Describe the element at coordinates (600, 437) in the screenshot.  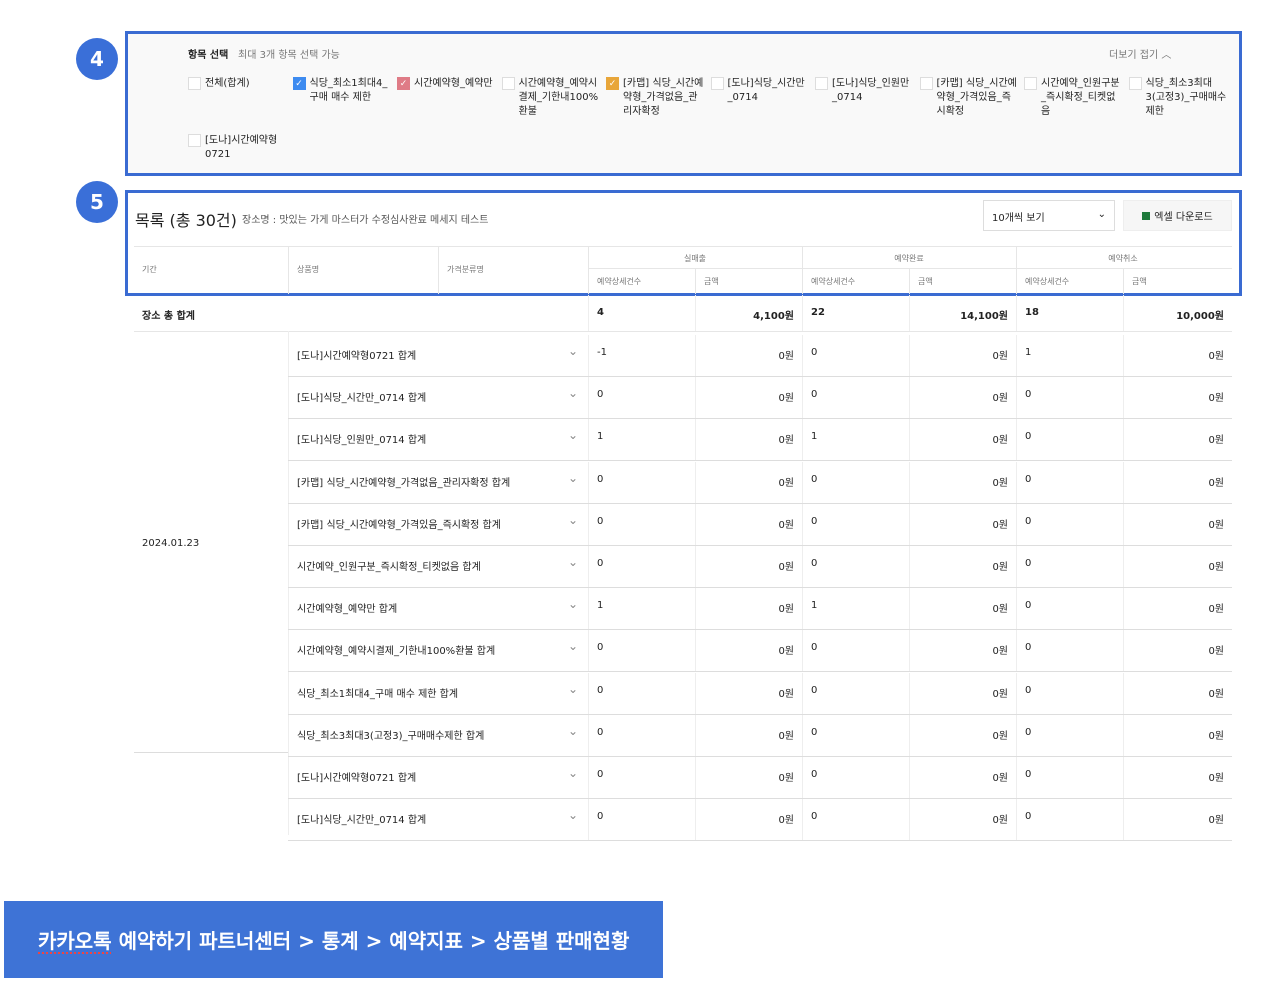
I see `table-cell: 1` at that location.